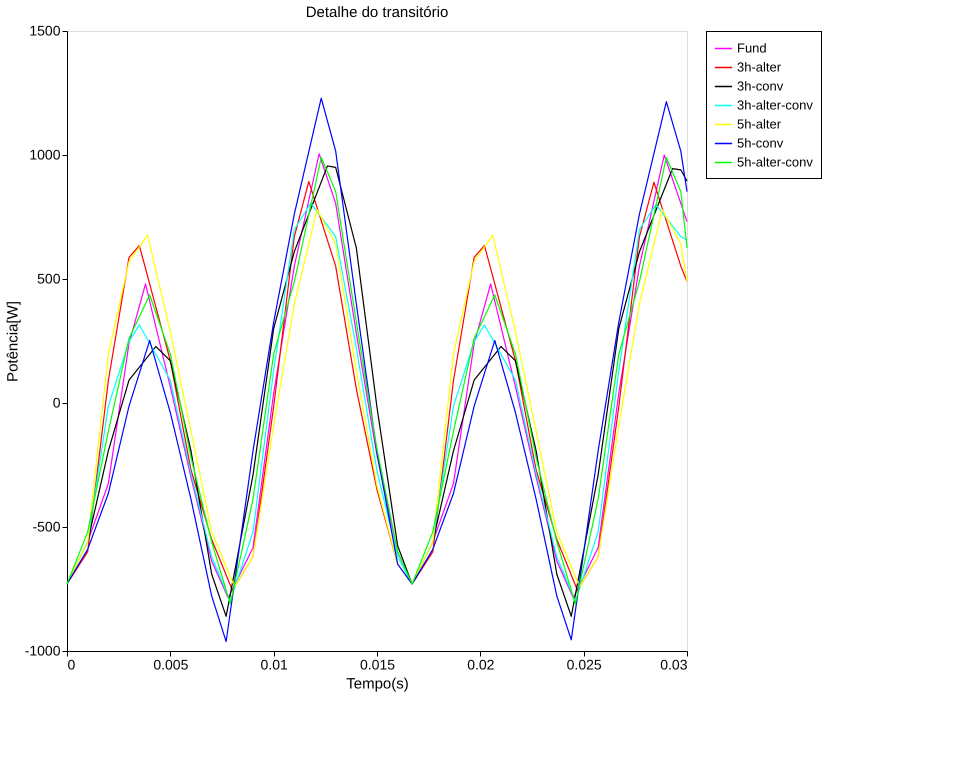 The image size is (971, 765). Describe the element at coordinates (481, 664) in the screenshot. I see `x-tick-label: 0.02` at that location.